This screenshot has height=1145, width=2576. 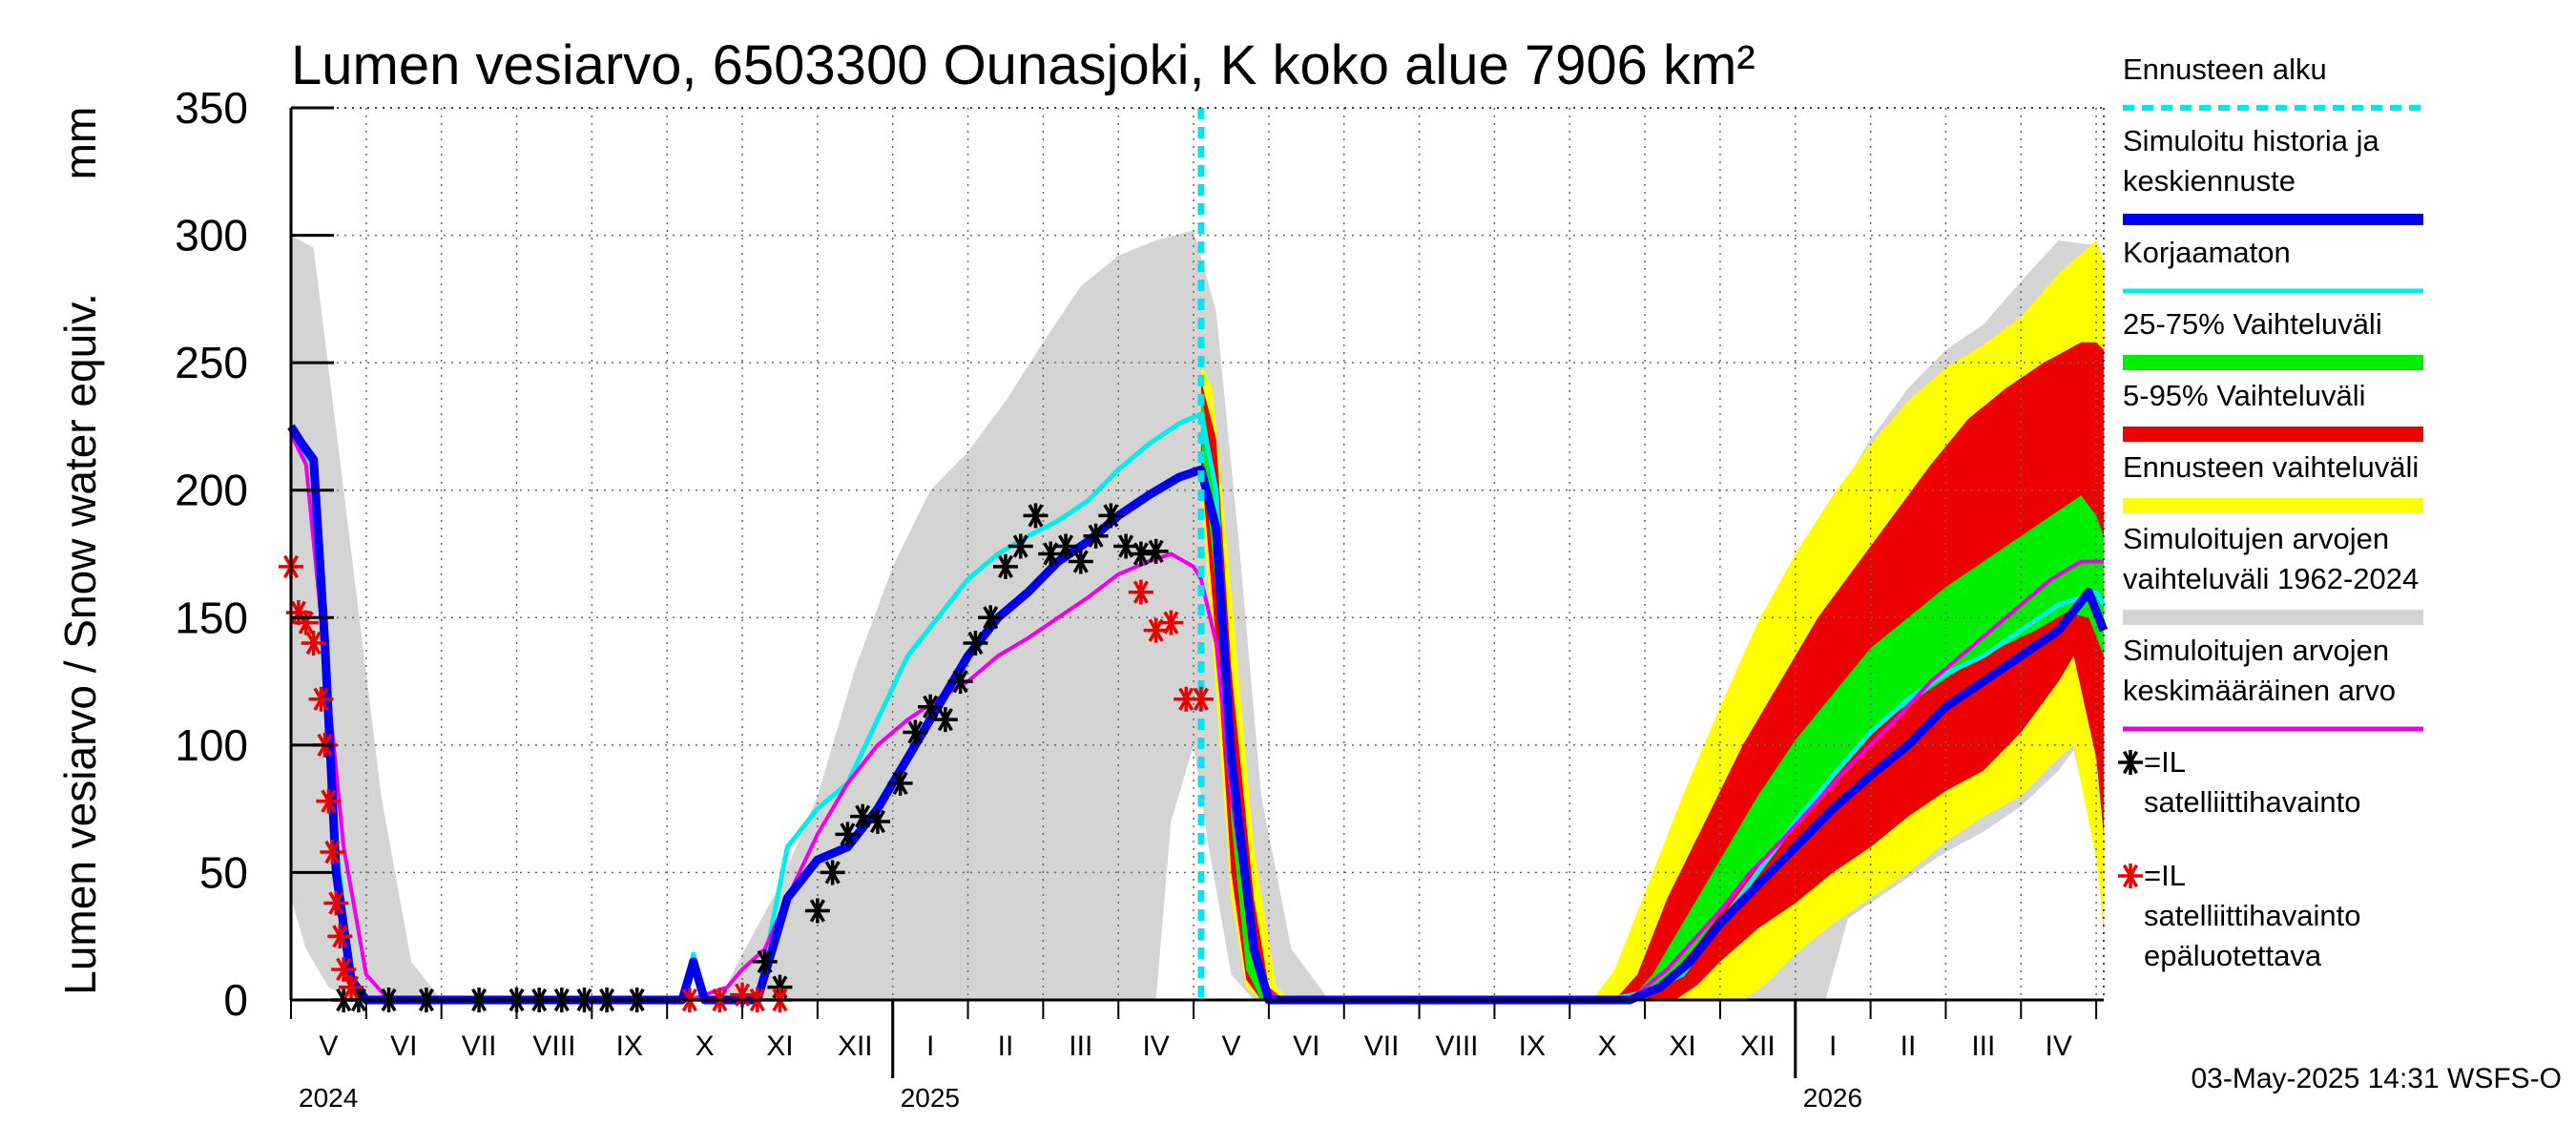 What do you see at coordinates (223, 872) in the screenshot?
I see `y-tick-label: 50` at bounding box center [223, 872].